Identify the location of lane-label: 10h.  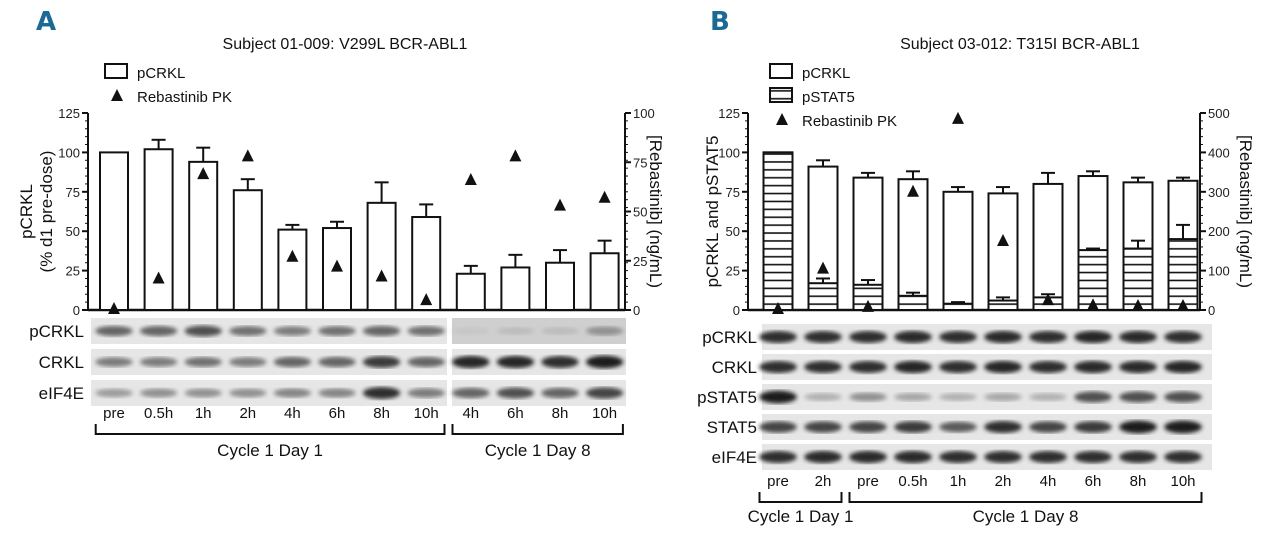
(426, 413).